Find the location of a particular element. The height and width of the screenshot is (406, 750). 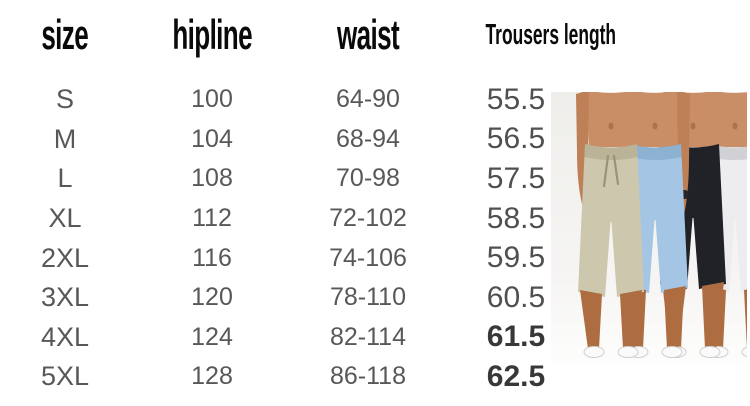

cell-waist: 86-118 is located at coordinates (368, 376).